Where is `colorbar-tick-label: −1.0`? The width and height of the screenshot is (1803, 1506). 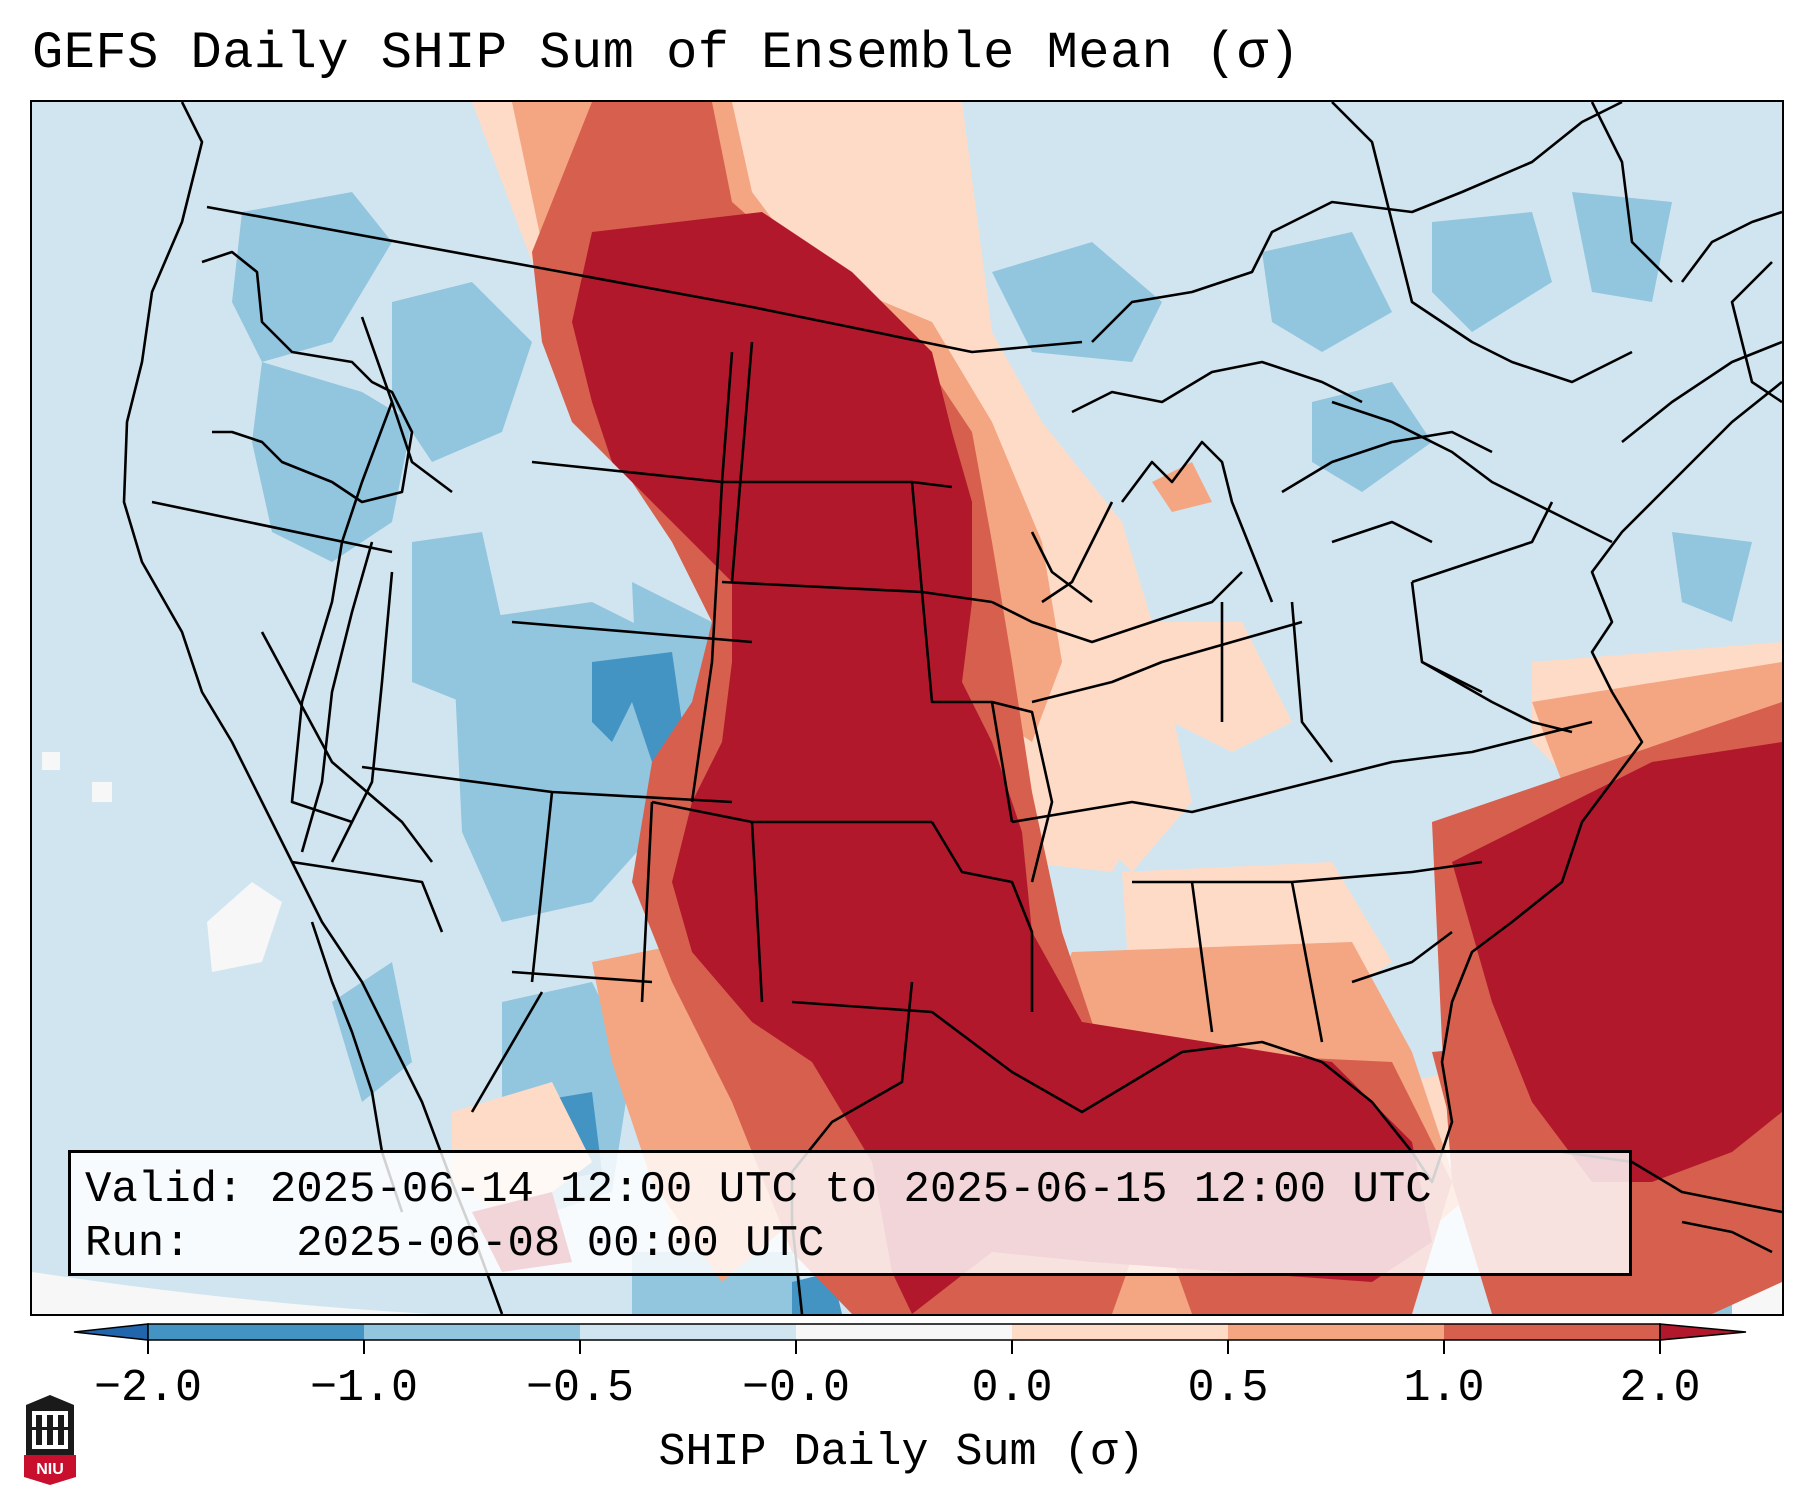
colorbar-tick-label: −1.0 is located at coordinates (364, 1388).